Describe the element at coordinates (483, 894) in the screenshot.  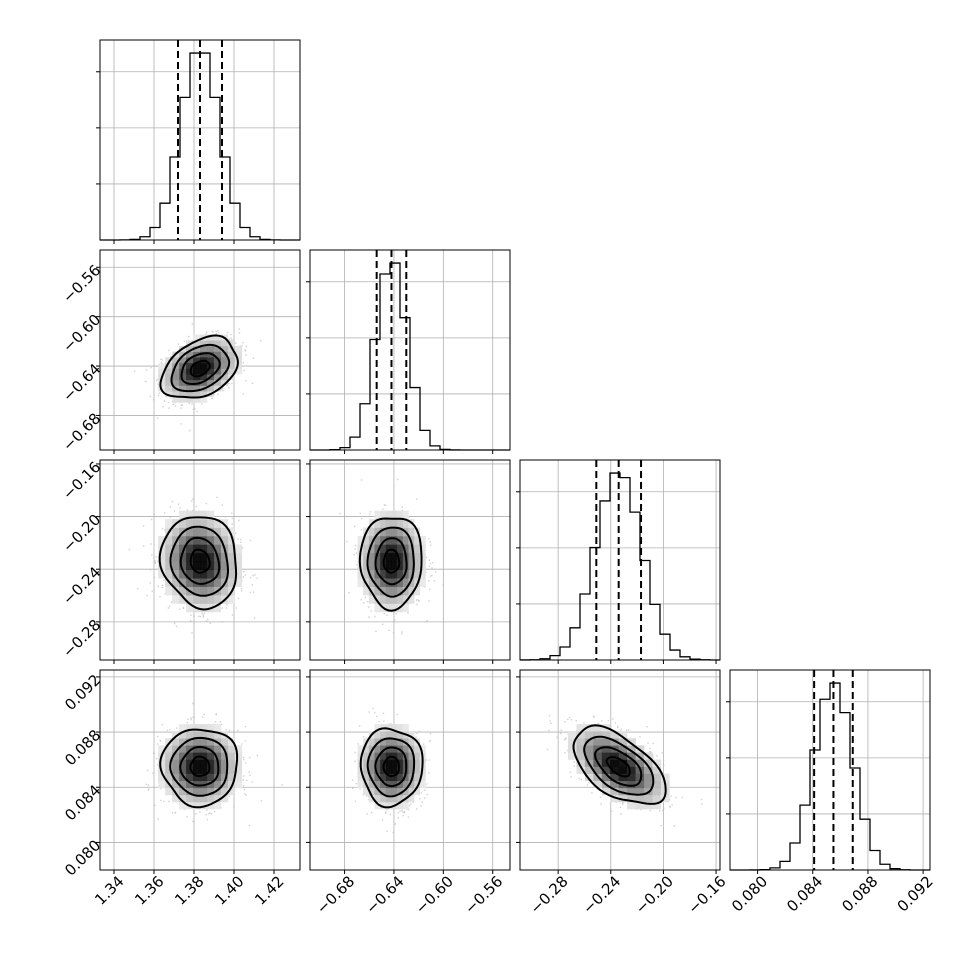
I see `x-tick-label: −0.56` at that location.